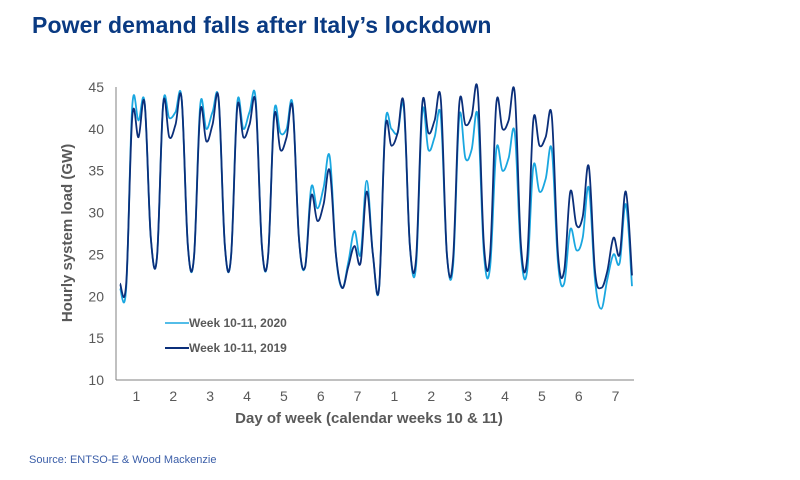 The width and height of the screenshot is (800, 480). I want to click on y-tick-label: 35, so click(96, 171).